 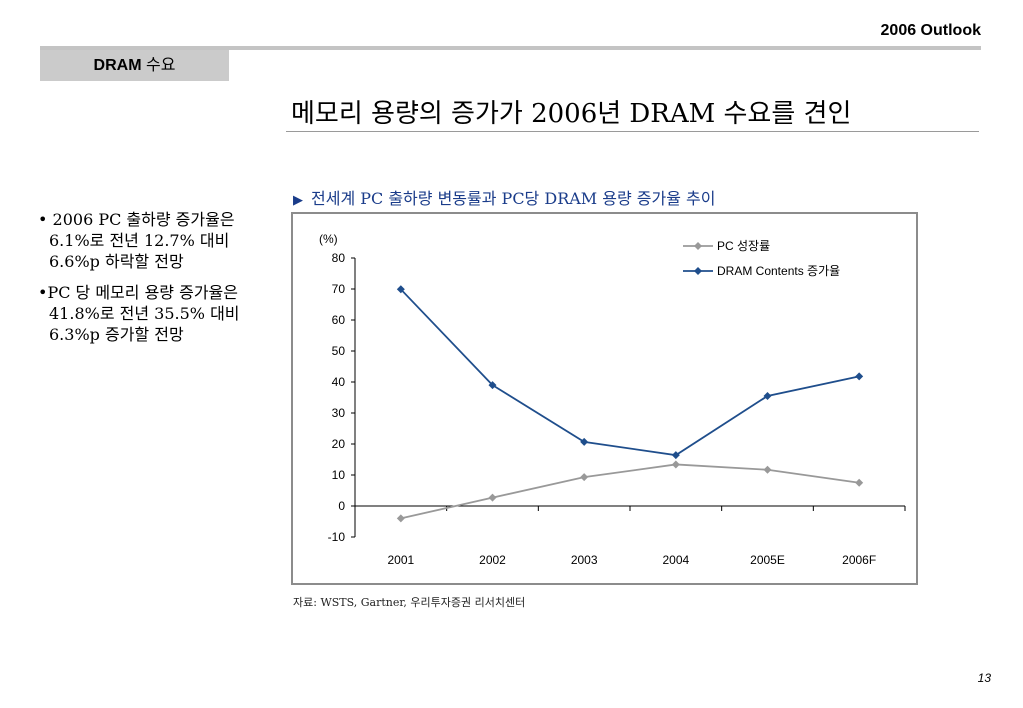 What do you see at coordinates (339, 320) in the screenshot?
I see `y-tick-label: 60` at bounding box center [339, 320].